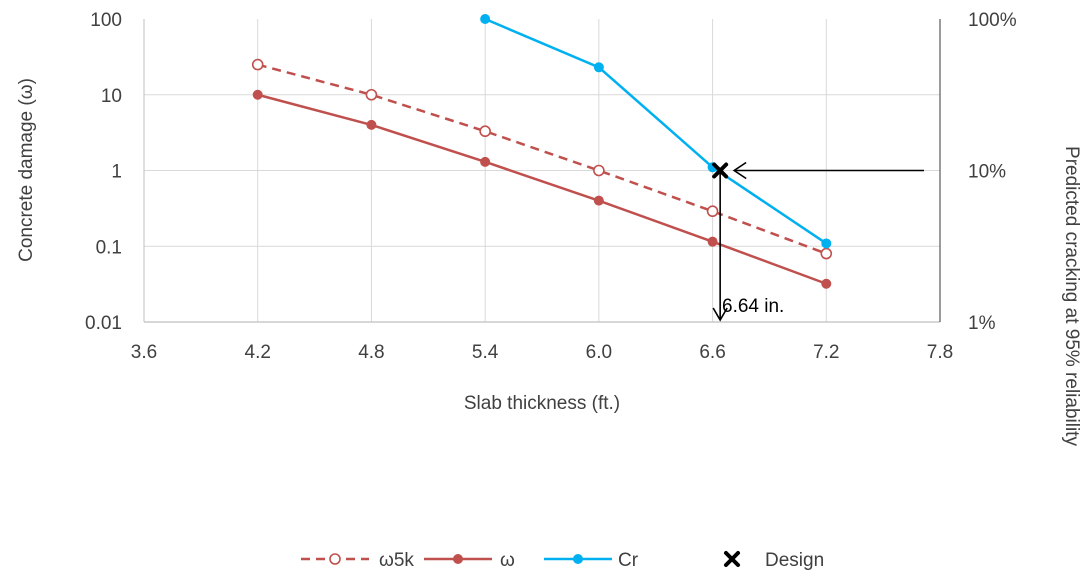  I want to click on x-tick-label: 4.2, so click(258, 352).